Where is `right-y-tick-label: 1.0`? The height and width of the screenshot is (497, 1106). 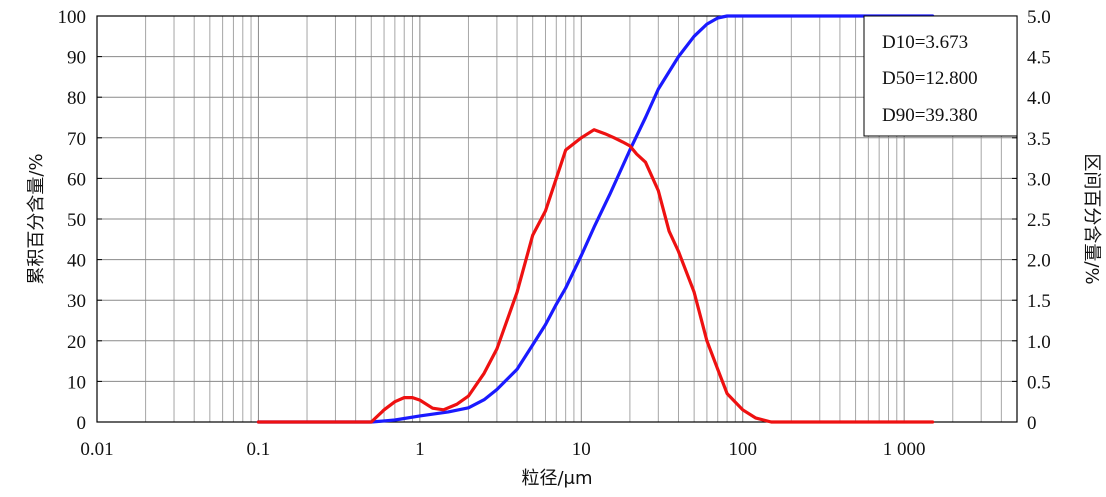 right-y-tick-label: 1.0 is located at coordinates (1039, 342).